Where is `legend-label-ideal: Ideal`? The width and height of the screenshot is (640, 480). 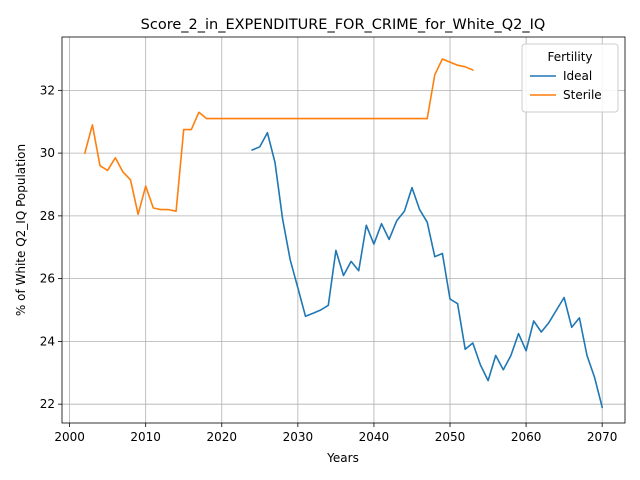
legend-label-ideal: Ideal is located at coordinates (577, 76).